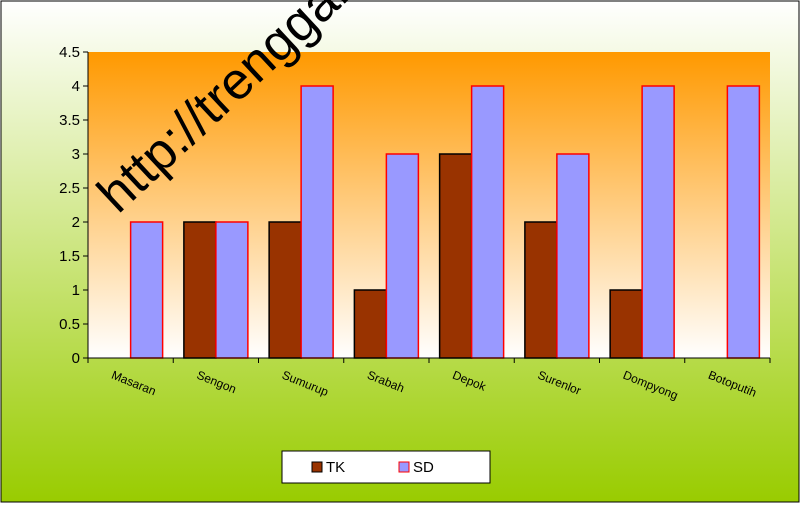 This screenshot has height=508, width=800. I want to click on bar-tk-surenlor, so click(541, 290).